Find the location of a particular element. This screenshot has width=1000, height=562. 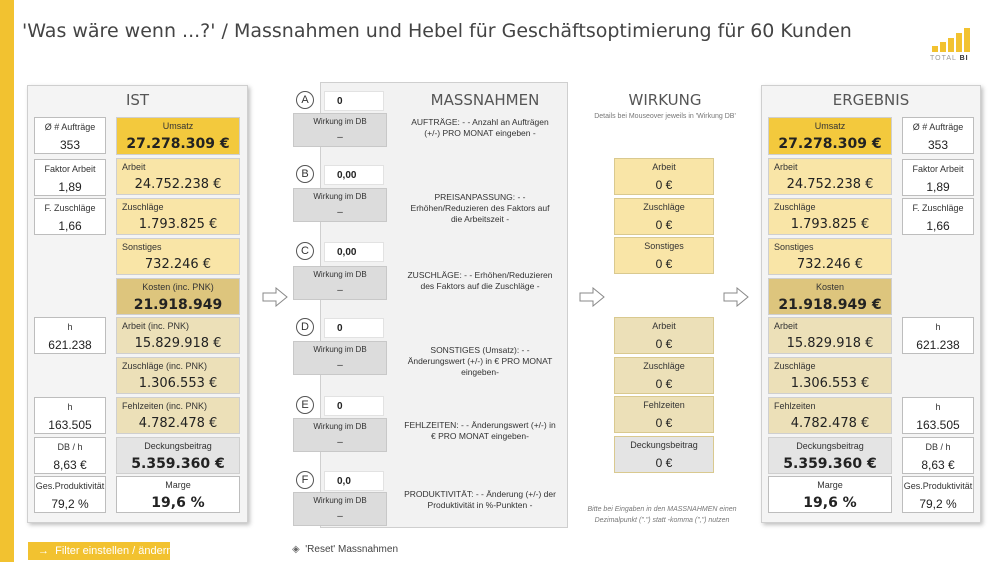

ist-sonstiges-card: Sonstiges 732.246 € is located at coordinates (178, 256).